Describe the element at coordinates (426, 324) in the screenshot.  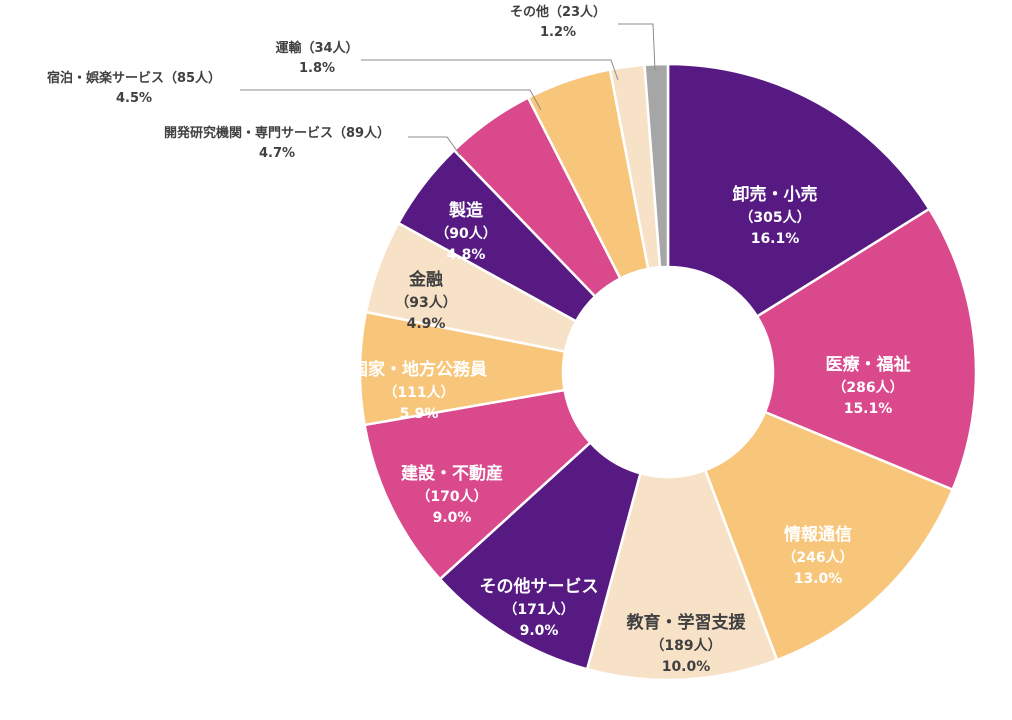
I see `slice-pct-label-7: 4.9%` at that location.